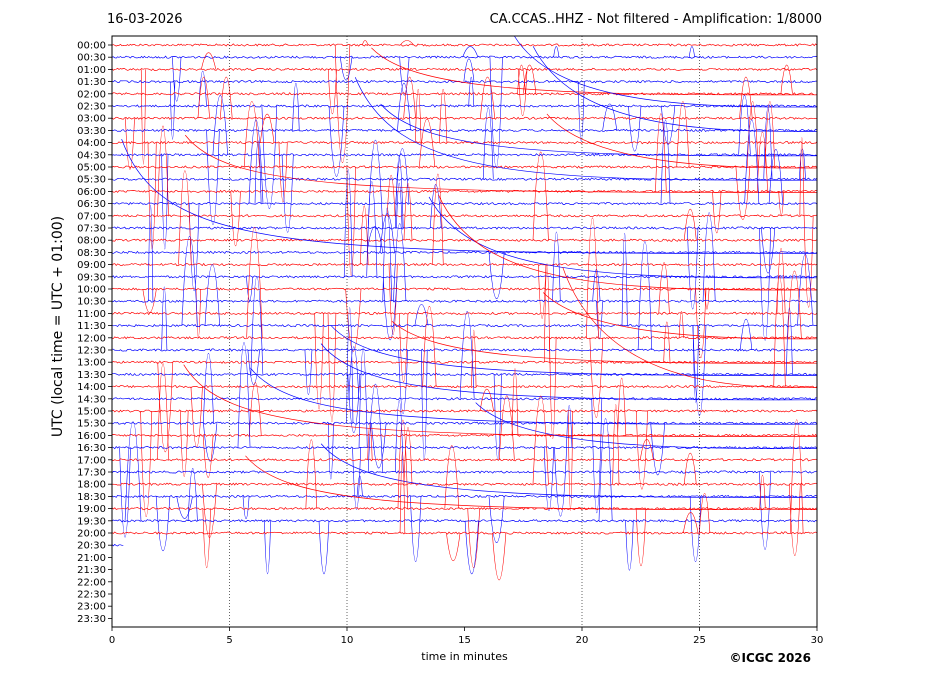 Image resolution: width=927 pixels, height=696 pixels. What do you see at coordinates (91, 302) in the screenshot?
I see `y-tick-label: 10:30` at bounding box center [91, 302].